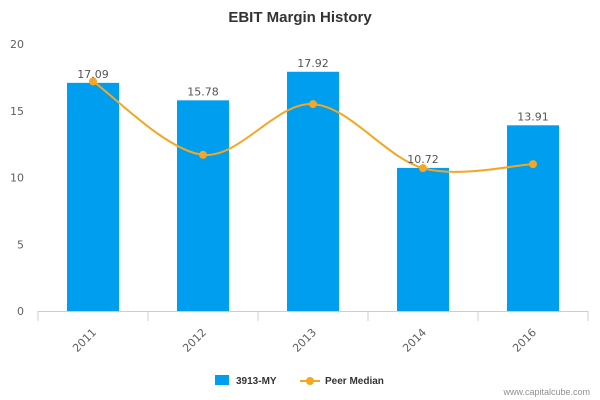  Describe the element at coordinates (313, 63) in the screenshot. I see `bar-value-label: 17.92` at that location.